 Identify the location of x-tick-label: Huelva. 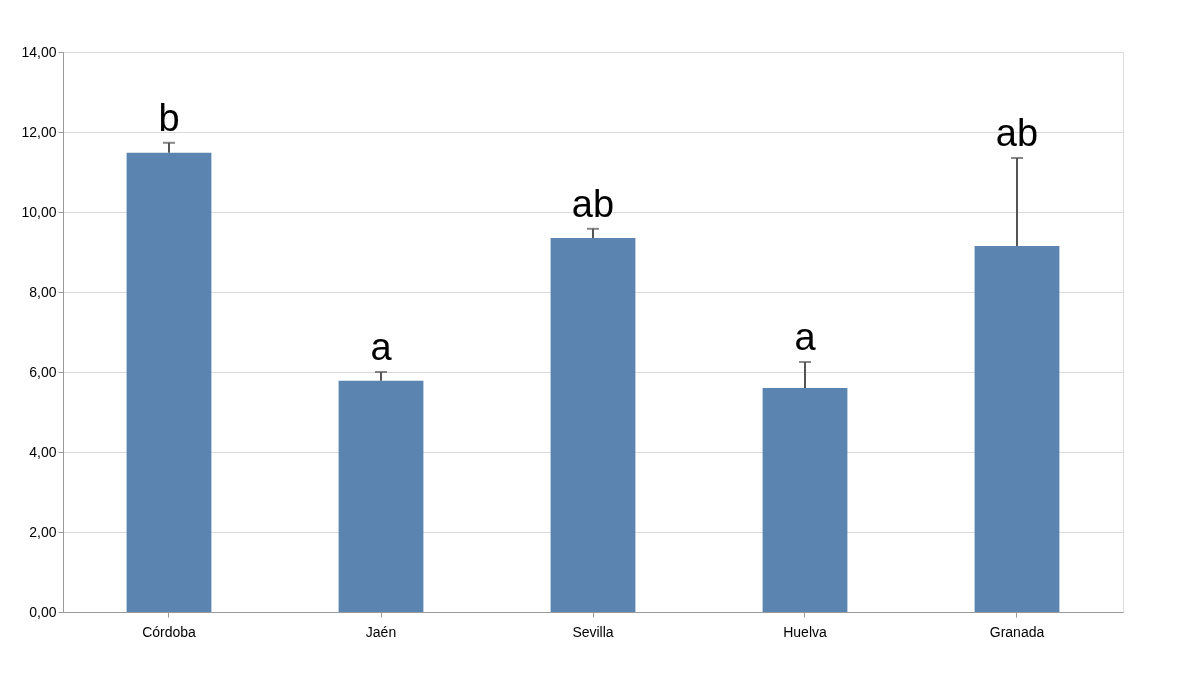
(805, 631).